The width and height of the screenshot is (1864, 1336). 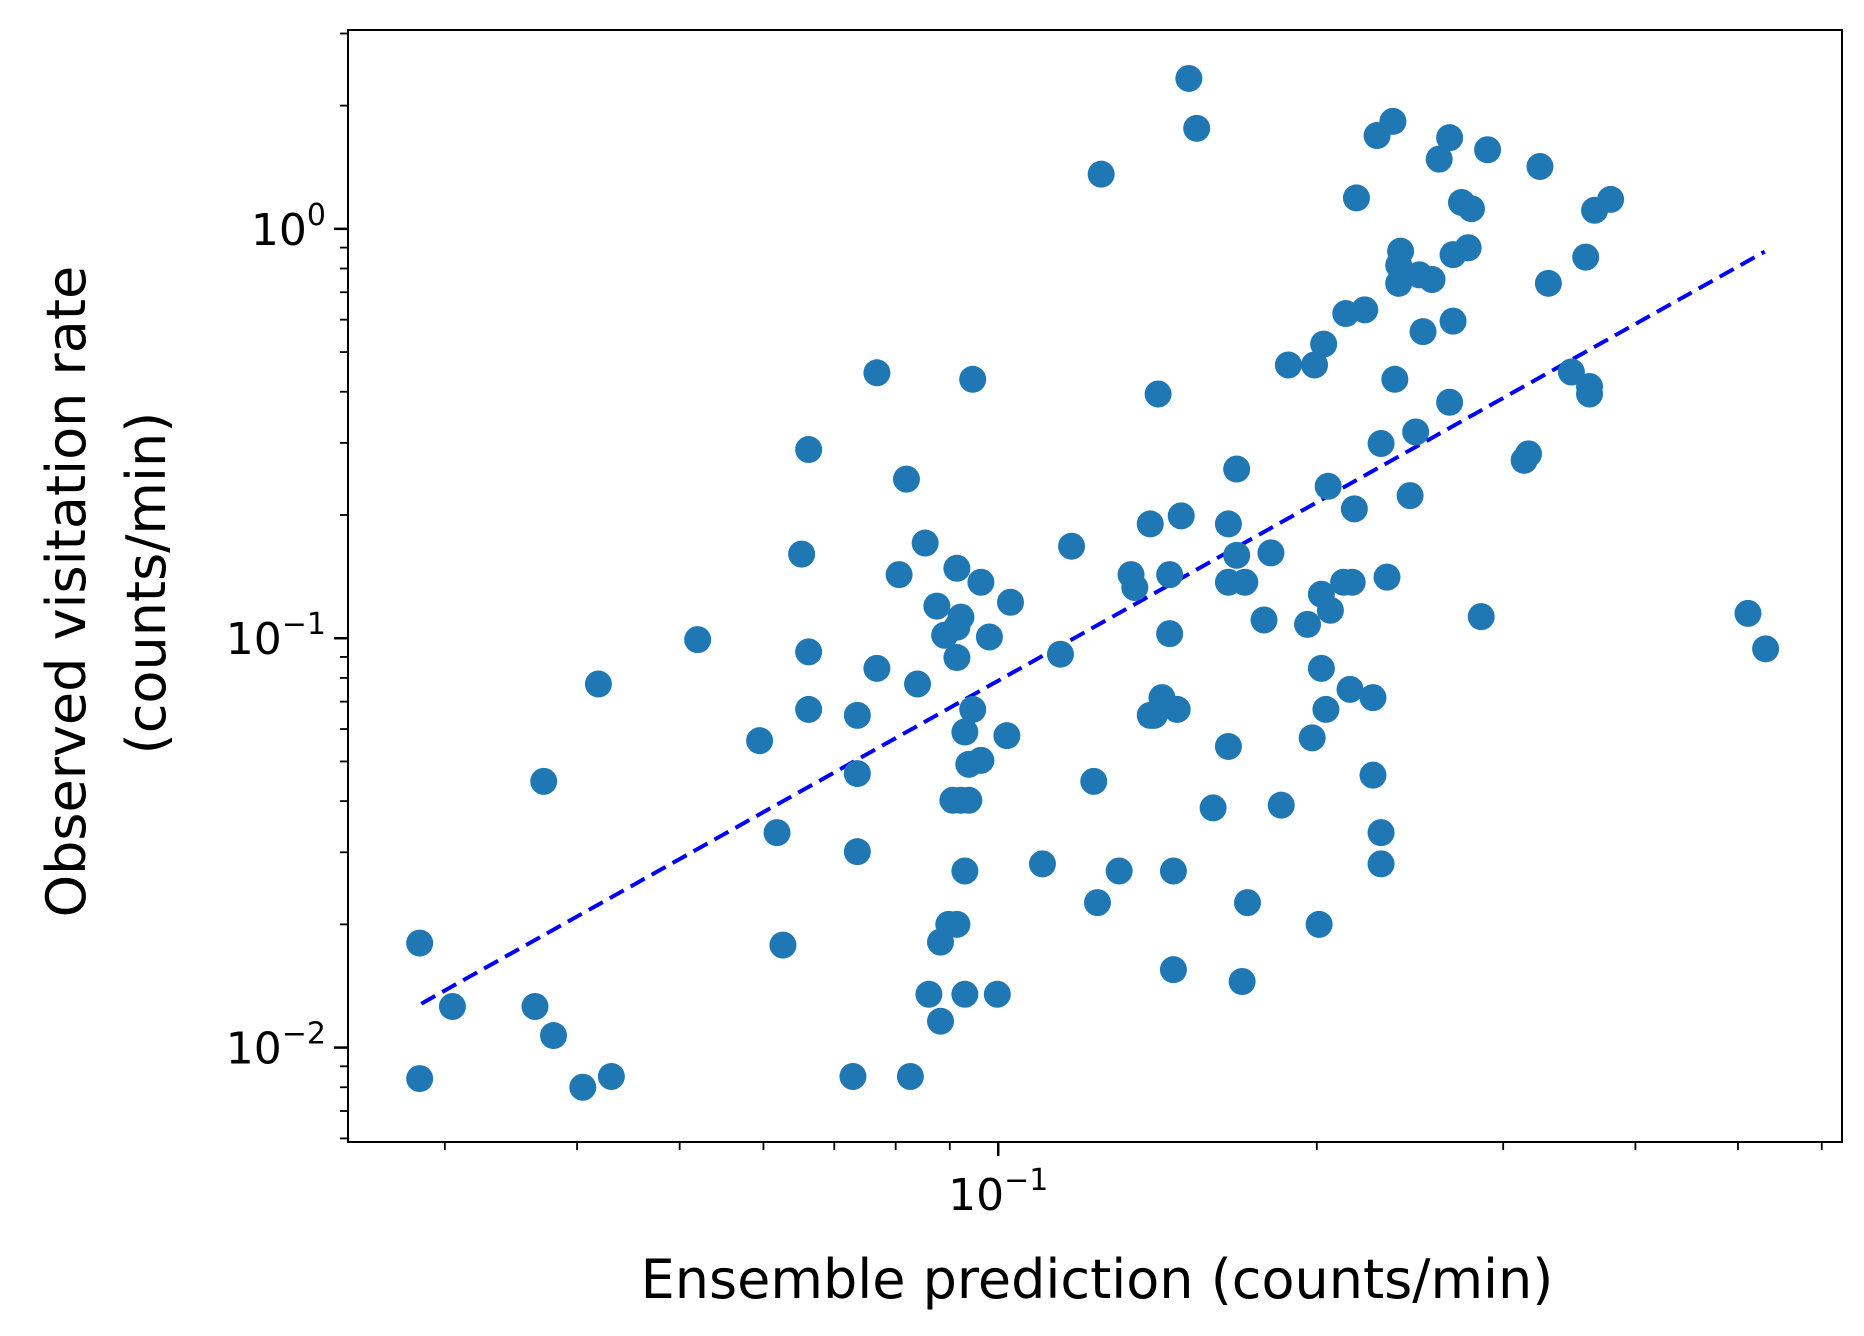 I want to click on x-axis-label: Ensemble prediction (counts/min), so click(x=1097, y=1279).